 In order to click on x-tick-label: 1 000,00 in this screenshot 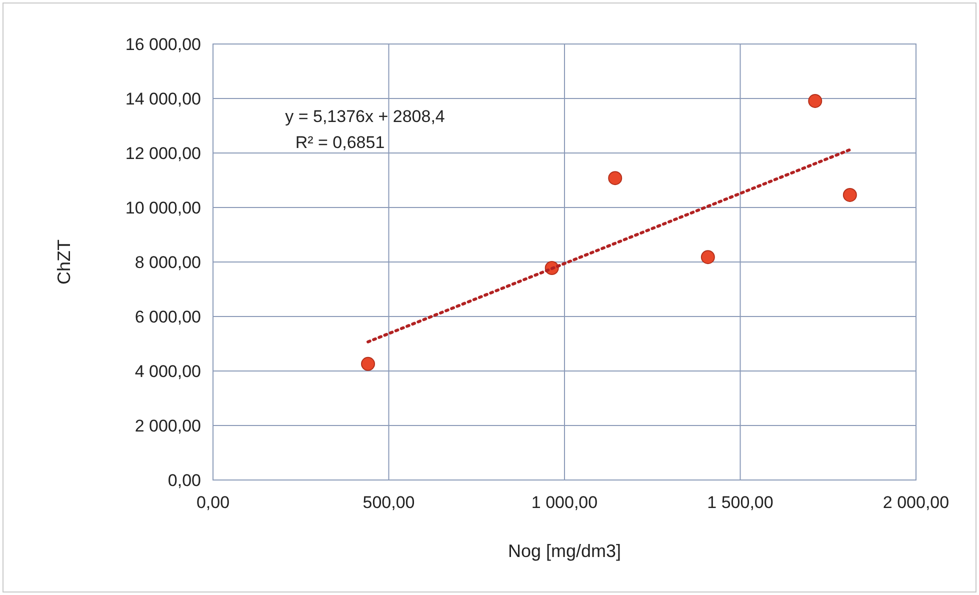, I will do `click(564, 502)`.